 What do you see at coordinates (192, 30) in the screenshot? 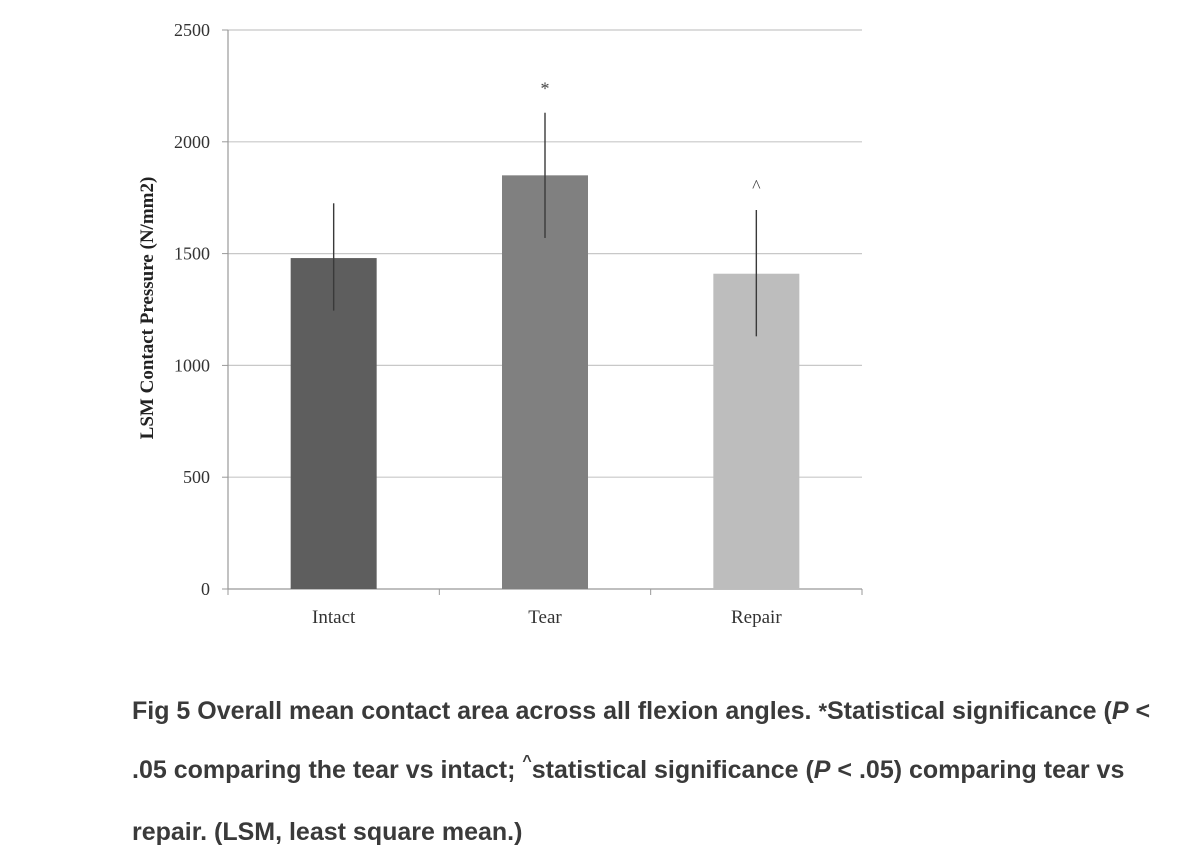
I see `y-tick-label-2500: 2500` at bounding box center [192, 30].